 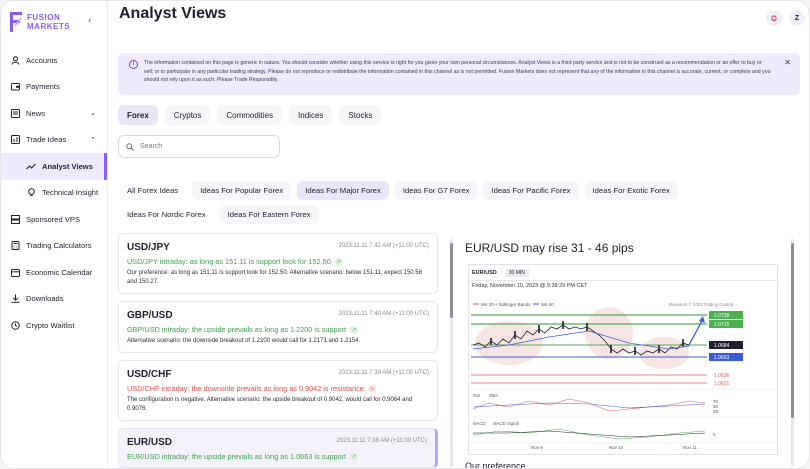 What do you see at coordinates (15, 219) in the screenshot?
I see `server-icon` at bounding box center [15, 219].